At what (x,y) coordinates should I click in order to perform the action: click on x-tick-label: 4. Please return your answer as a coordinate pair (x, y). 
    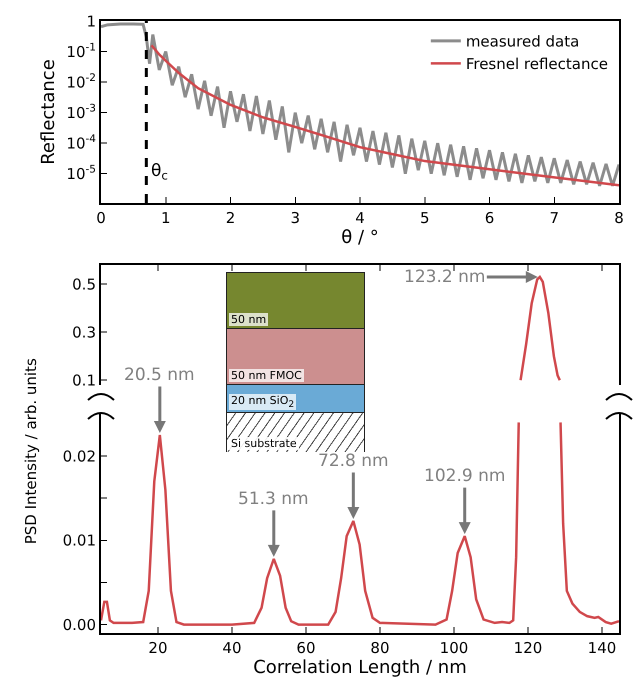
    Looking at the image, I should click on (360, 218).